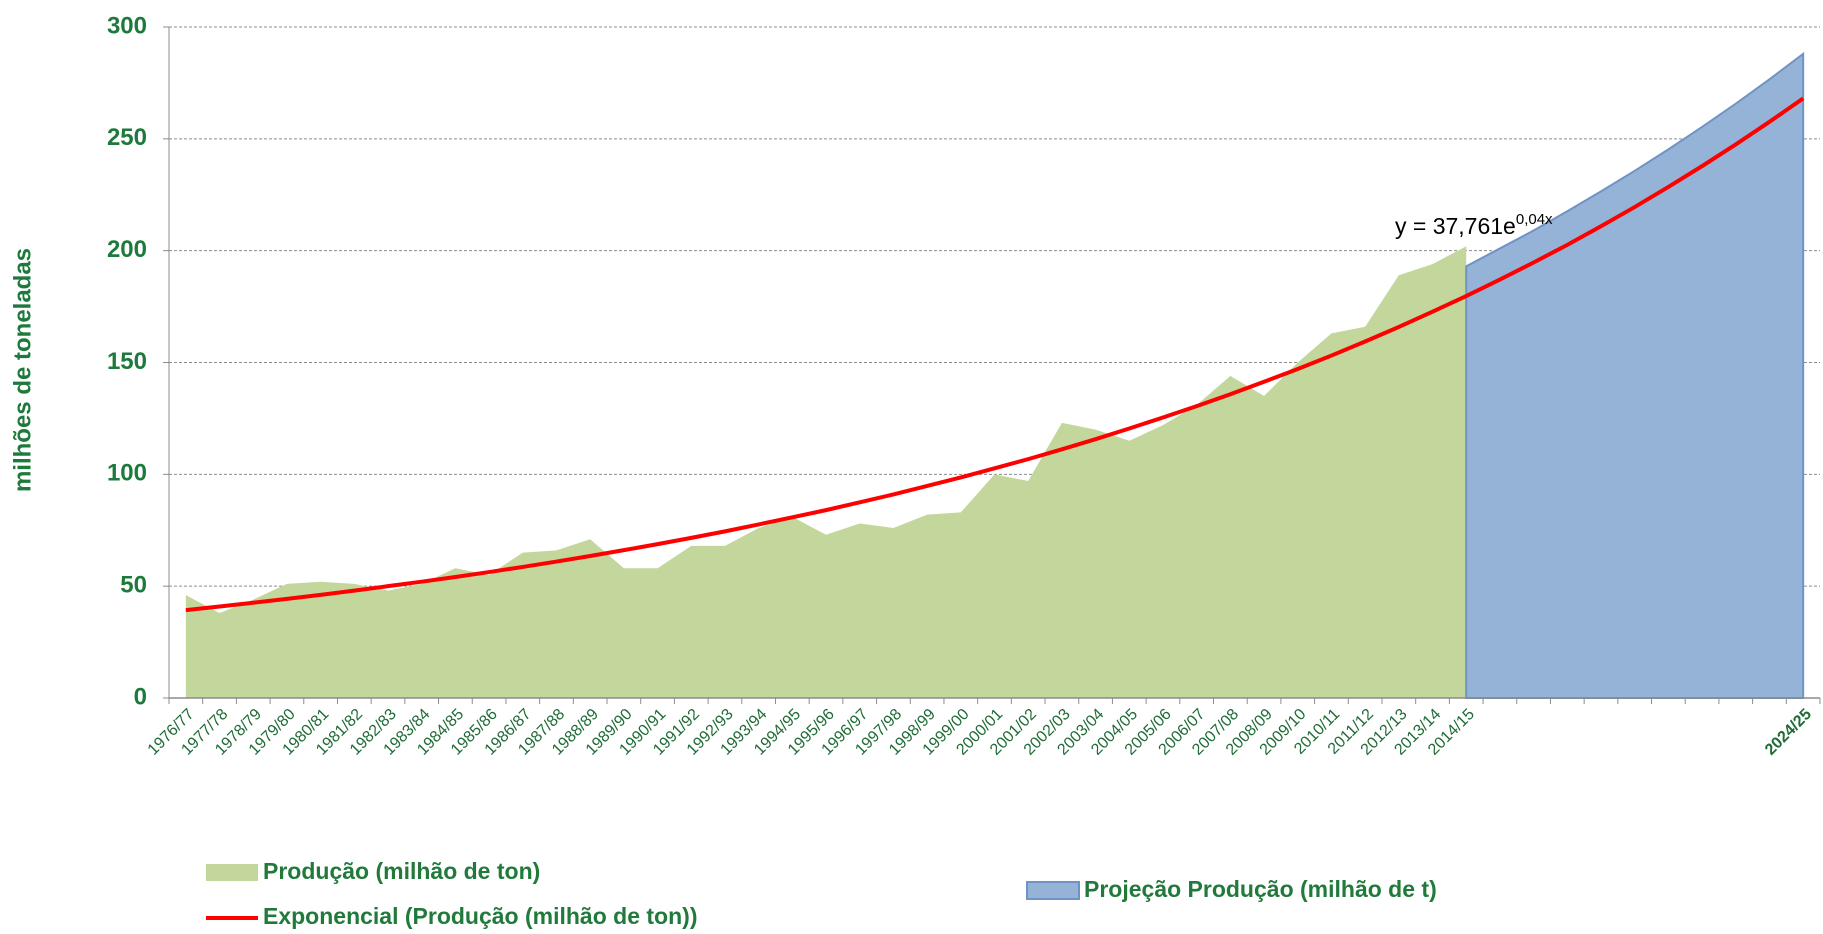 The image size is (1823, 934). Describe the element at coordinates (140, 696) in the screenshot. I see `y-tick-label: 0` at that location.